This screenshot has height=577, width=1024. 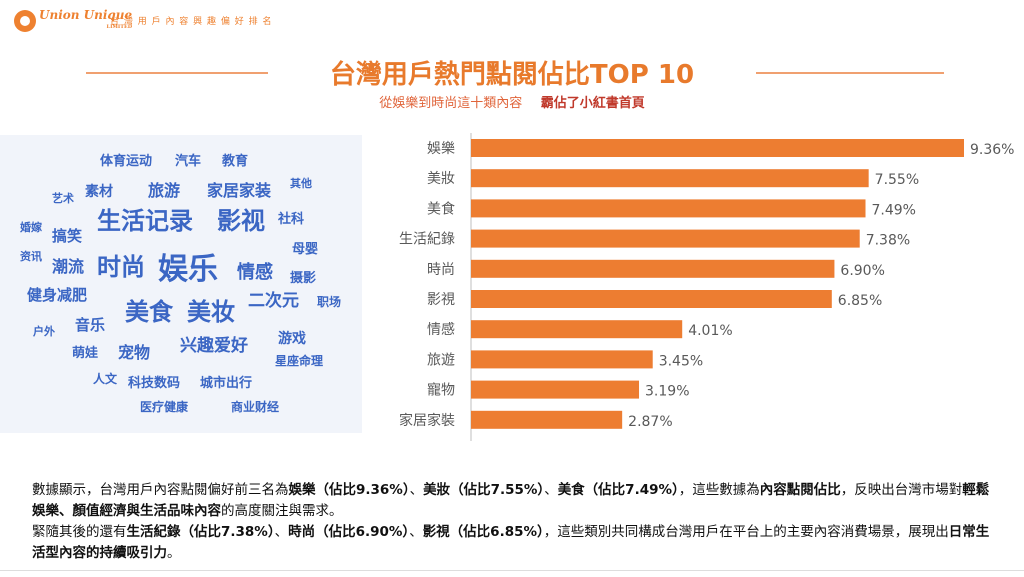 What do you see at coordinates (239, 190) in the screenshot?
I see `word-cloud-term: 家居家装` at bounding box center [239, 190].